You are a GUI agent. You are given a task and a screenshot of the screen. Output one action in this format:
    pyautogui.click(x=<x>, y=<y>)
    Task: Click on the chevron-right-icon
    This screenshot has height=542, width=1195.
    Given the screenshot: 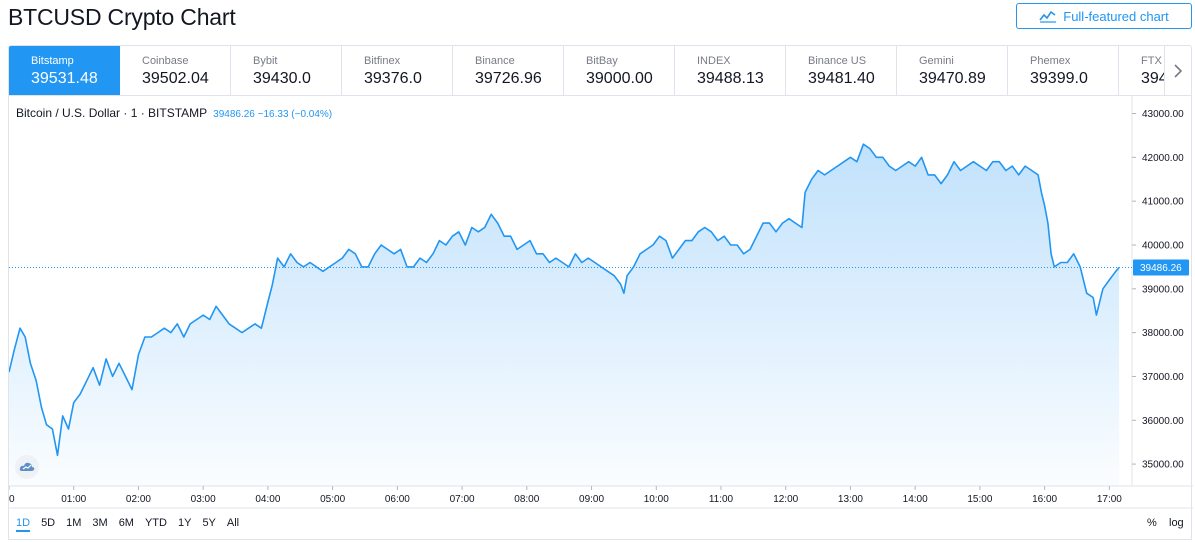 What is the action you would take?
    pyautogui.click(x=1178, y=70)
    